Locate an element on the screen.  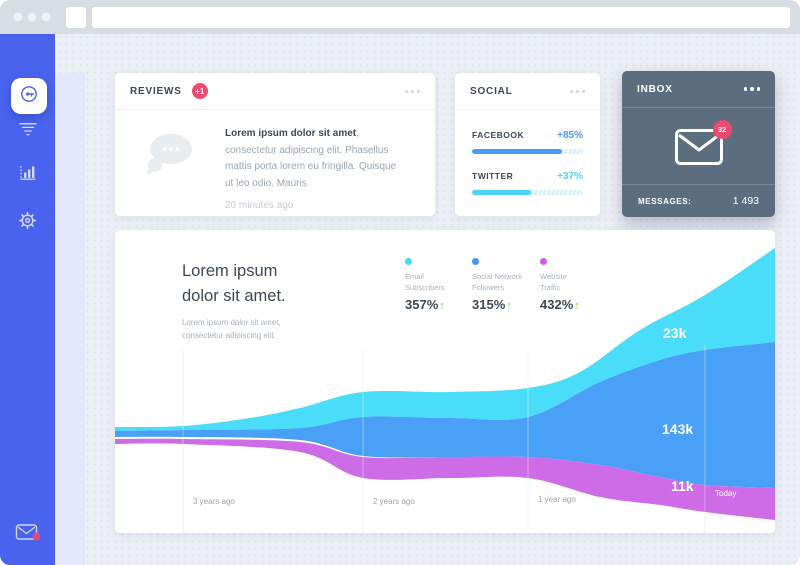
reviews-title: REVIEWS is located at coordinates (156, 91).